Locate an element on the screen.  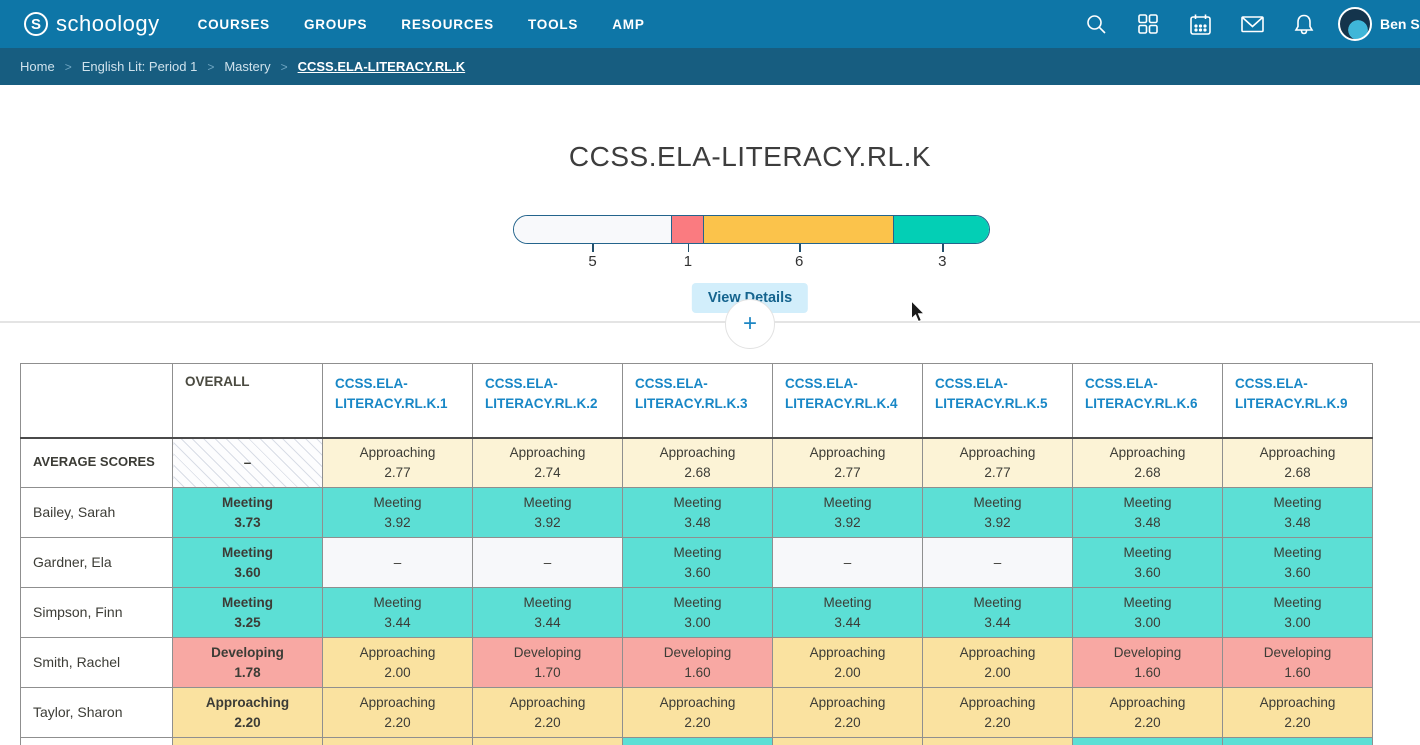
nav-item-groups: GROUPS is located at coordinates (335, 24).